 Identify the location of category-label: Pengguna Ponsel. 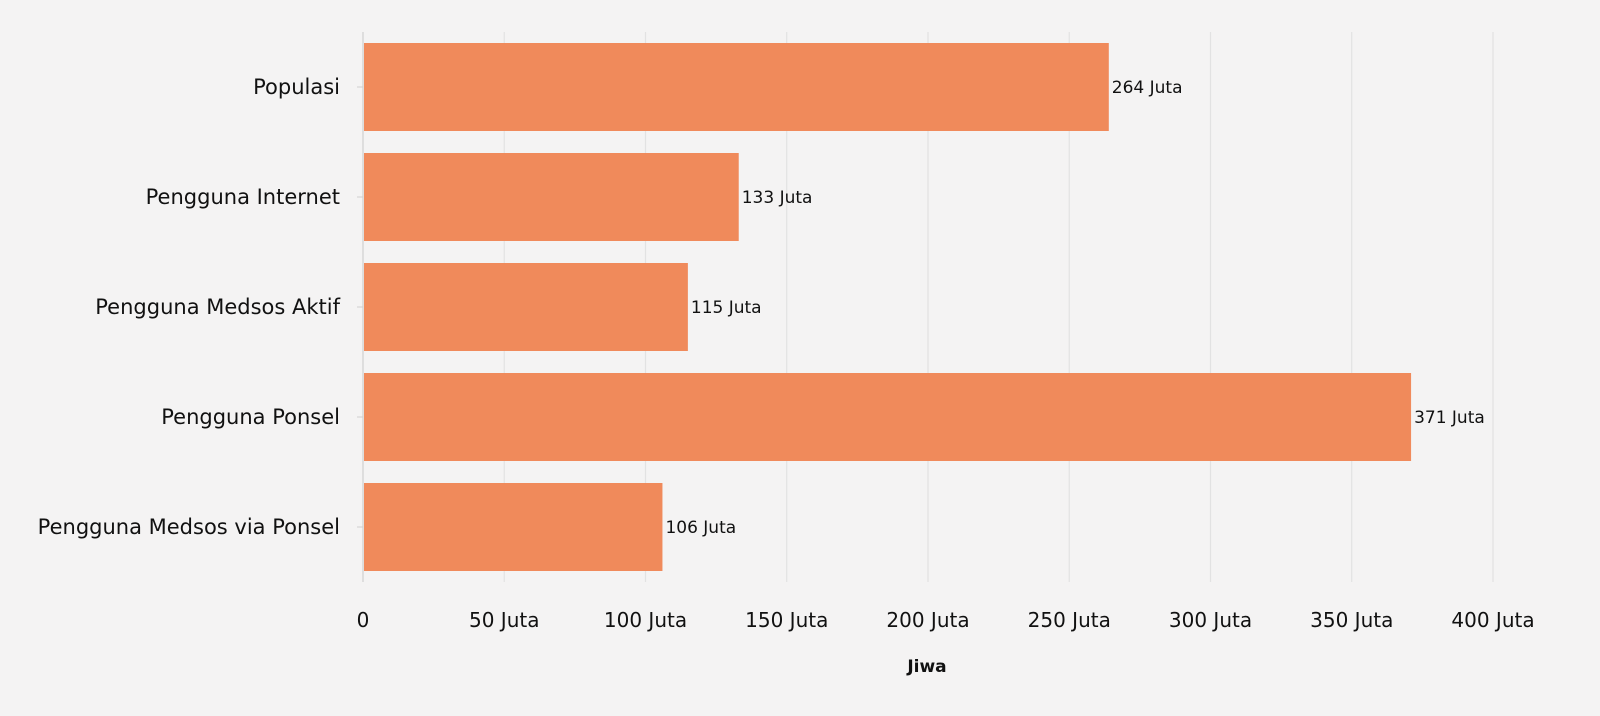
(250, 417).